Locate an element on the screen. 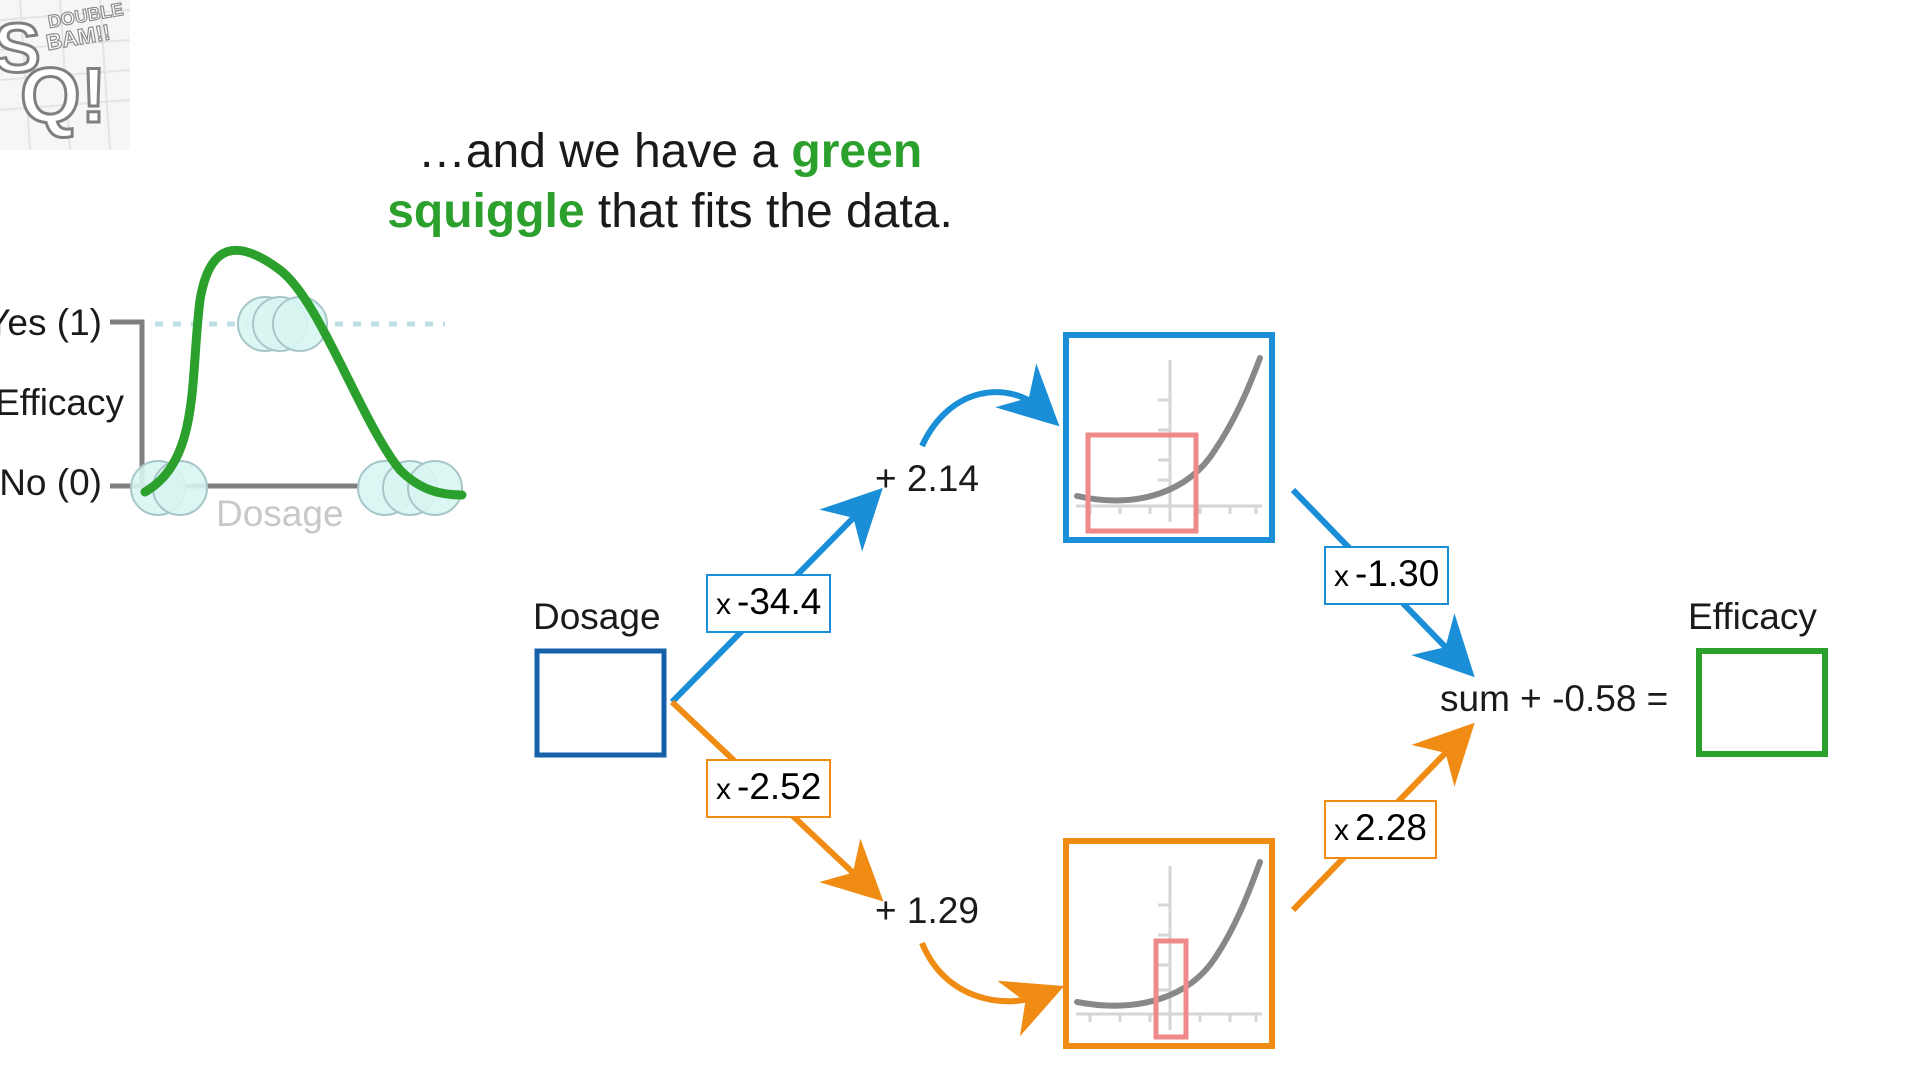 This screenshot has height=1078, width=1910. caption-line-1: …and we have a green is located at coordinates (670, 152).